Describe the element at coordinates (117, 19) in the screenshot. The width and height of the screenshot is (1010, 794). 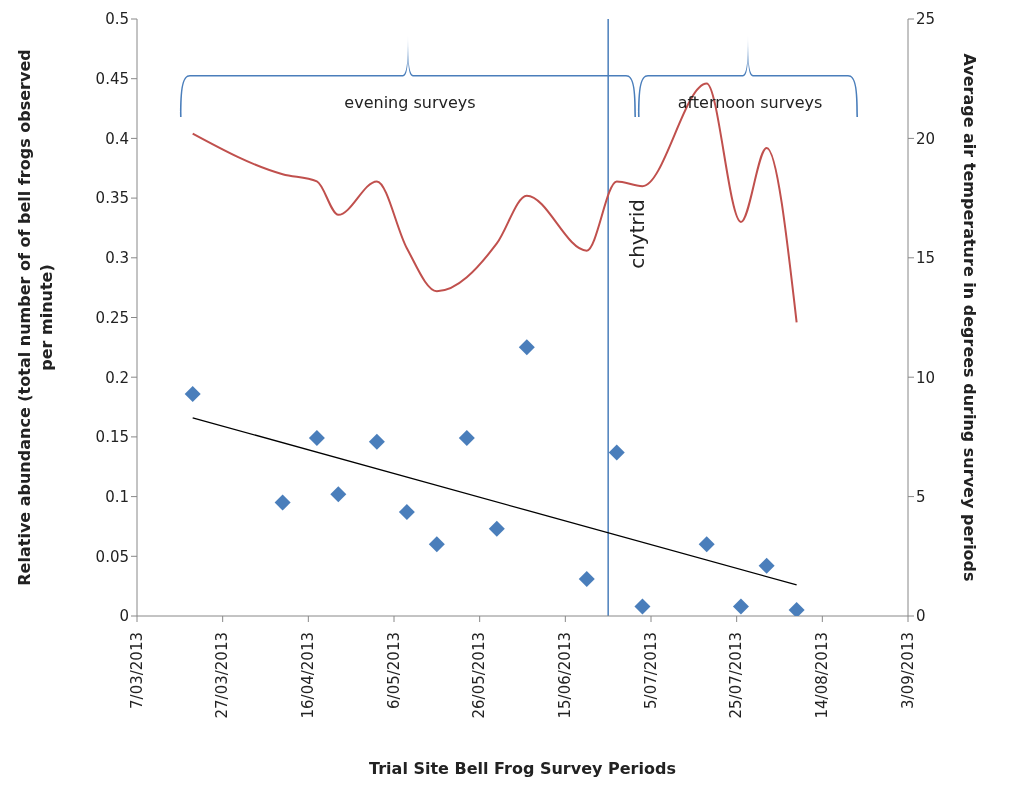
I see `y-tick-label: 0.5` at that location.